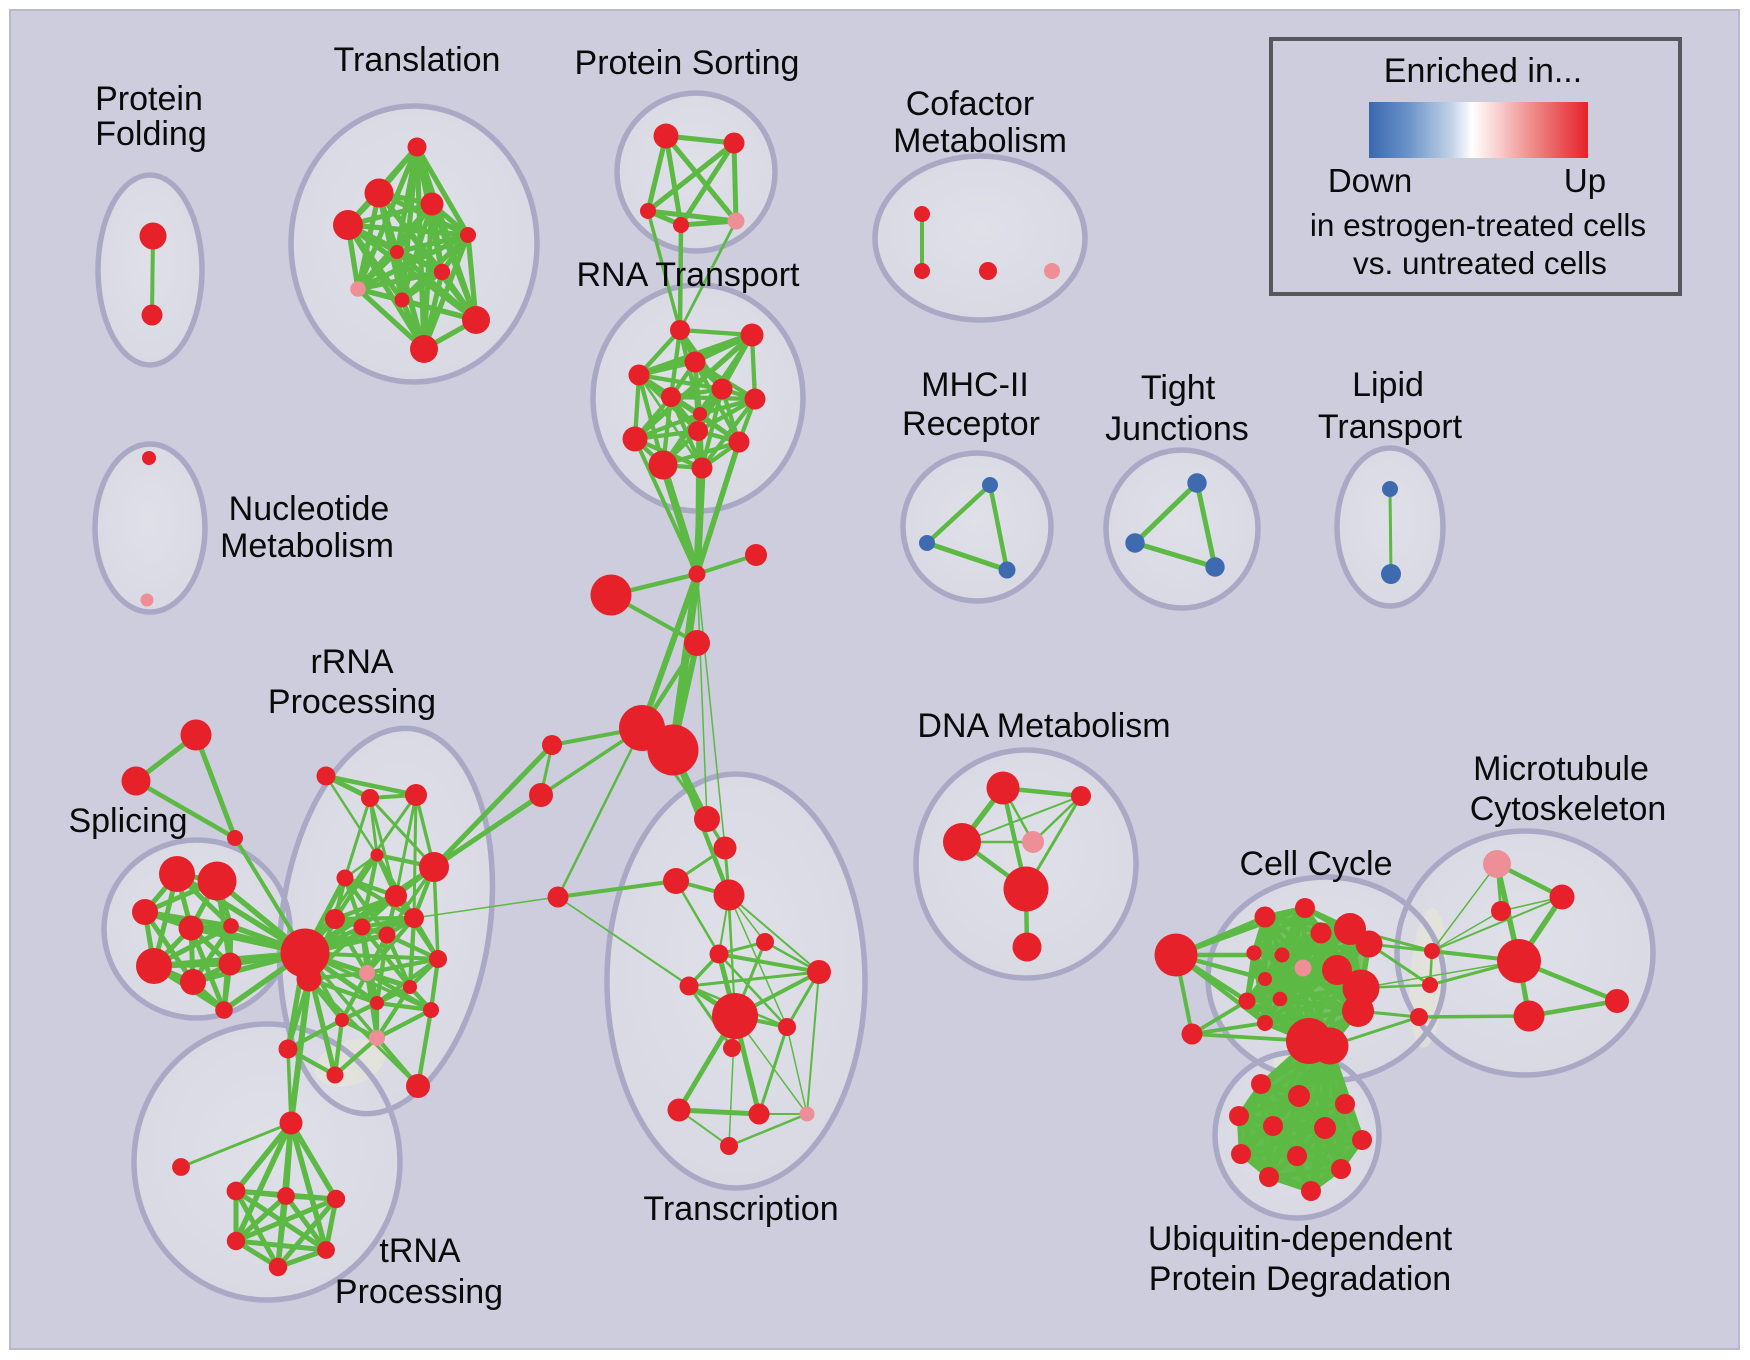  I want to click on svg-text: Splicing, so click(127, 821).